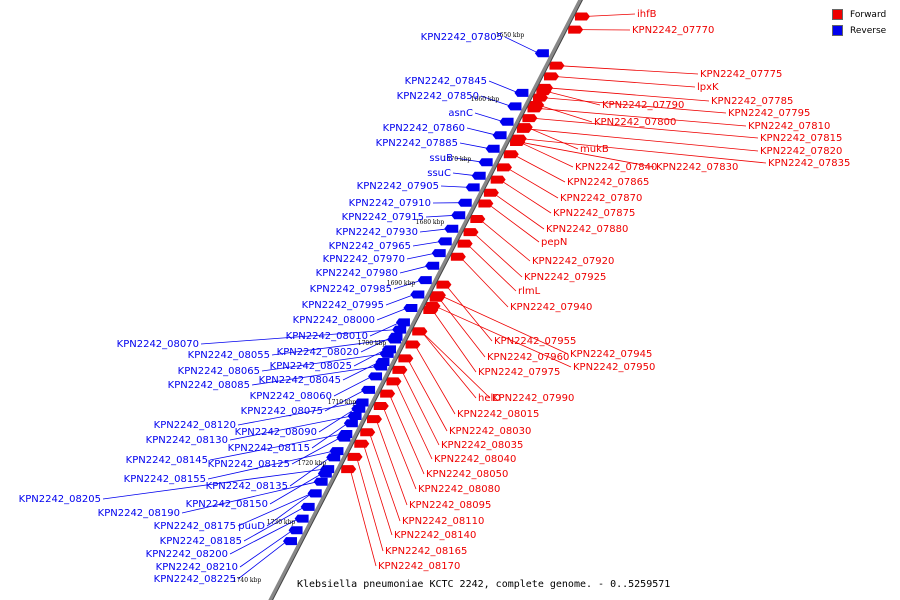 This screenshot has height=600, width=900. What do you see at coordinates (533, 398) in the screenshot?
I see `gene-label-forward: KPN2242_07990` at bounding box center [533, 398].